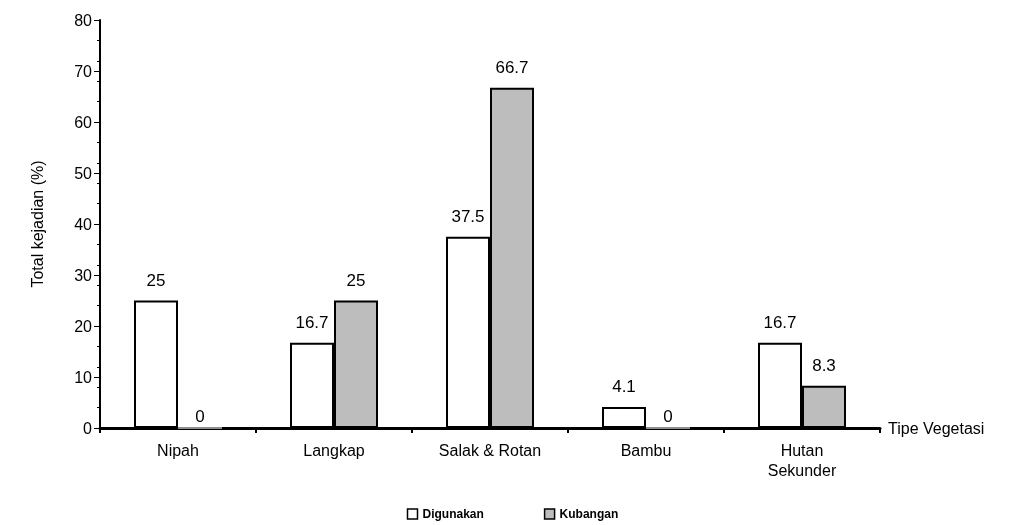 This screenshot has width=1025, height=525. Describe the element at coordinates (178, 450) in the screenshot. I see `x-tick-label: Nipah` at that location.